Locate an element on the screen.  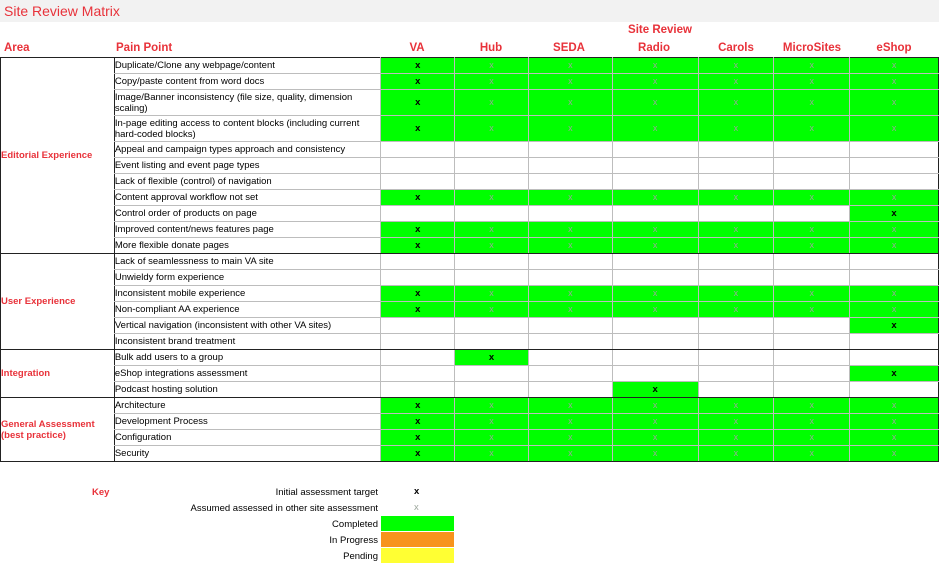
pain-point-cell: Content approval workflow not set is located at coordinates (247, 197).